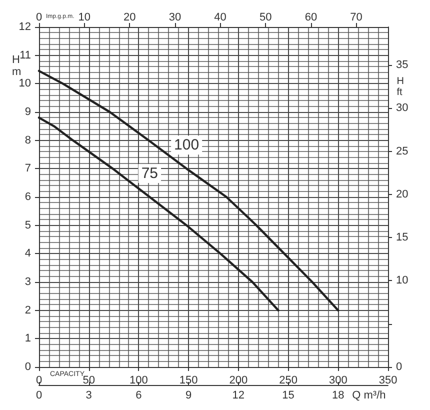 The image size is (430, 410). I want to click on text: 9, so click(189, 396).